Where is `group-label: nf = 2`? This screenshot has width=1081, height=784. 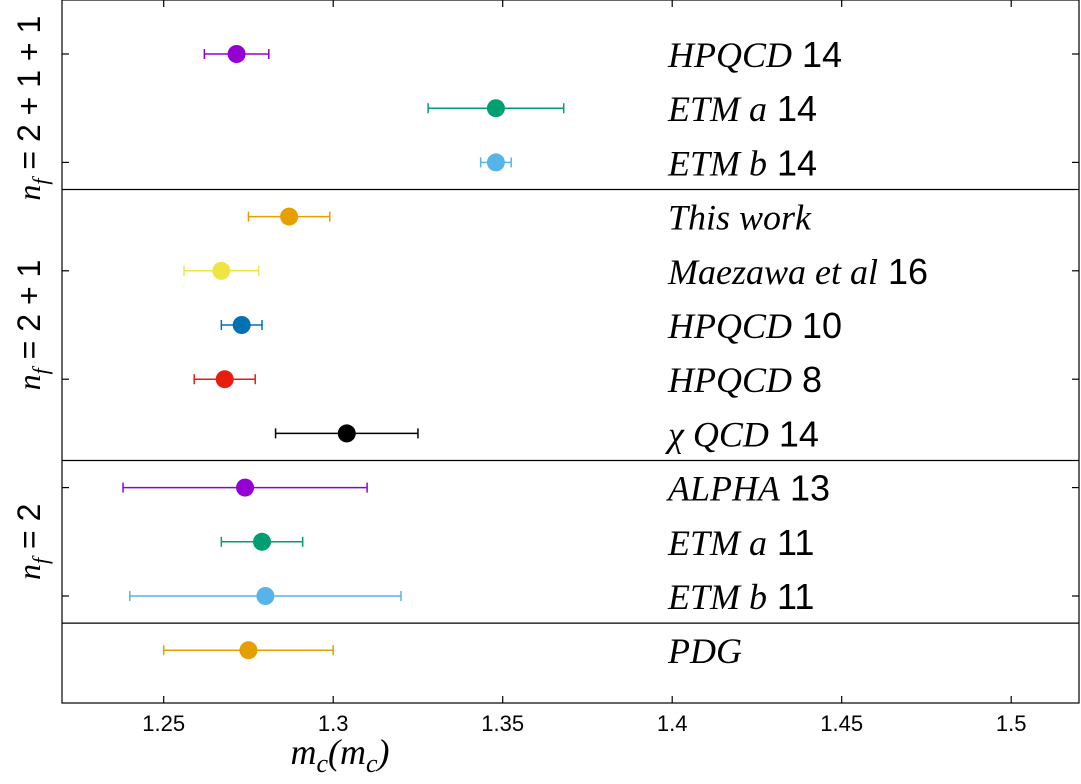 group-label: nf = 2 is located at coordinates (32, 542).